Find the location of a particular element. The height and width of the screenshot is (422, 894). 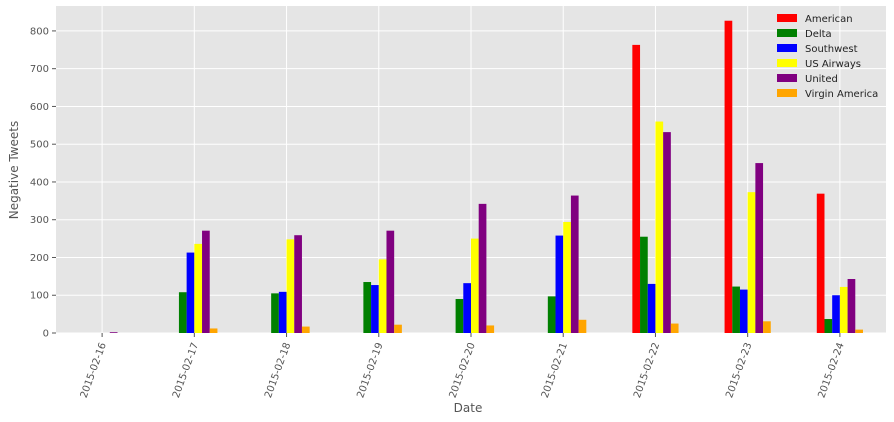

y-tick-label: 400 is located at coordinates (39, 182).